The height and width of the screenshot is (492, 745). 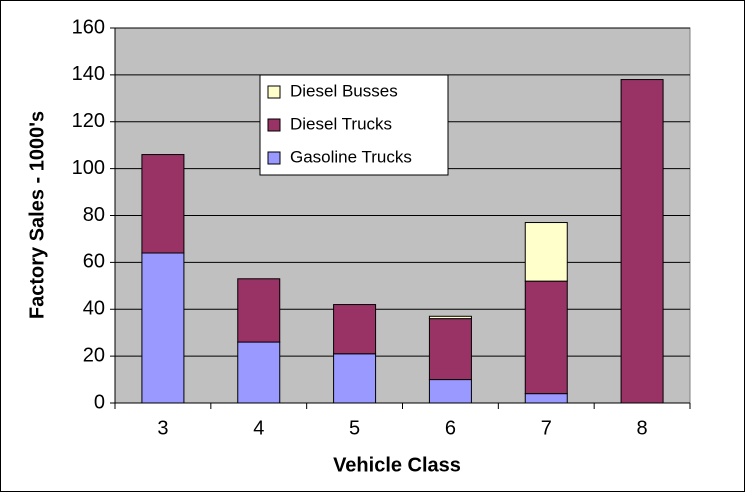 What do you see at coordinates (642, 428) in the screenshot?
I see `x-tick-label: 8` at bounding box center [642, 428].